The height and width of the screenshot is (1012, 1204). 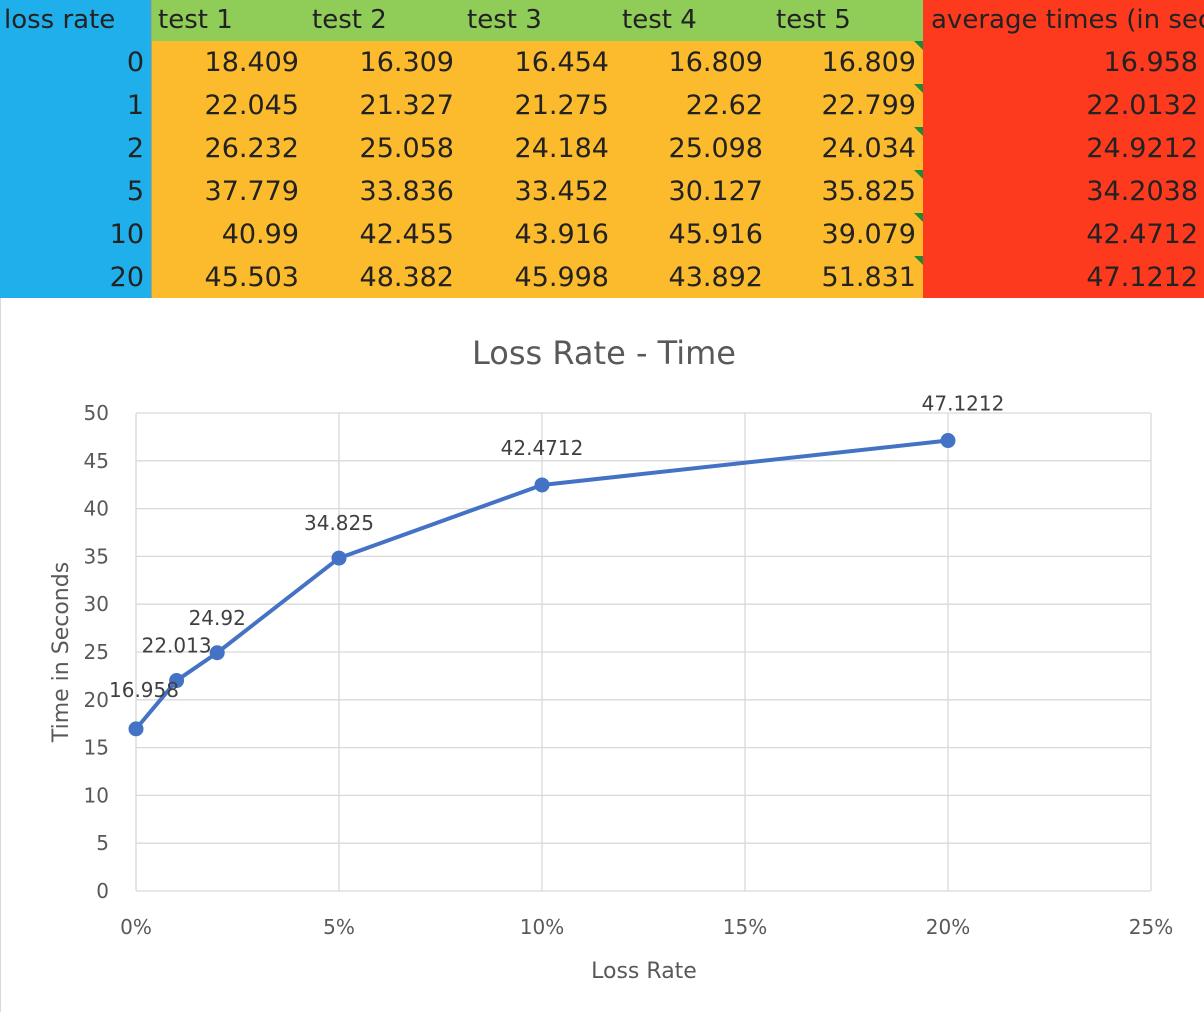 I want to click on cell-test-4: 22.62, so click(x=693, y=105).